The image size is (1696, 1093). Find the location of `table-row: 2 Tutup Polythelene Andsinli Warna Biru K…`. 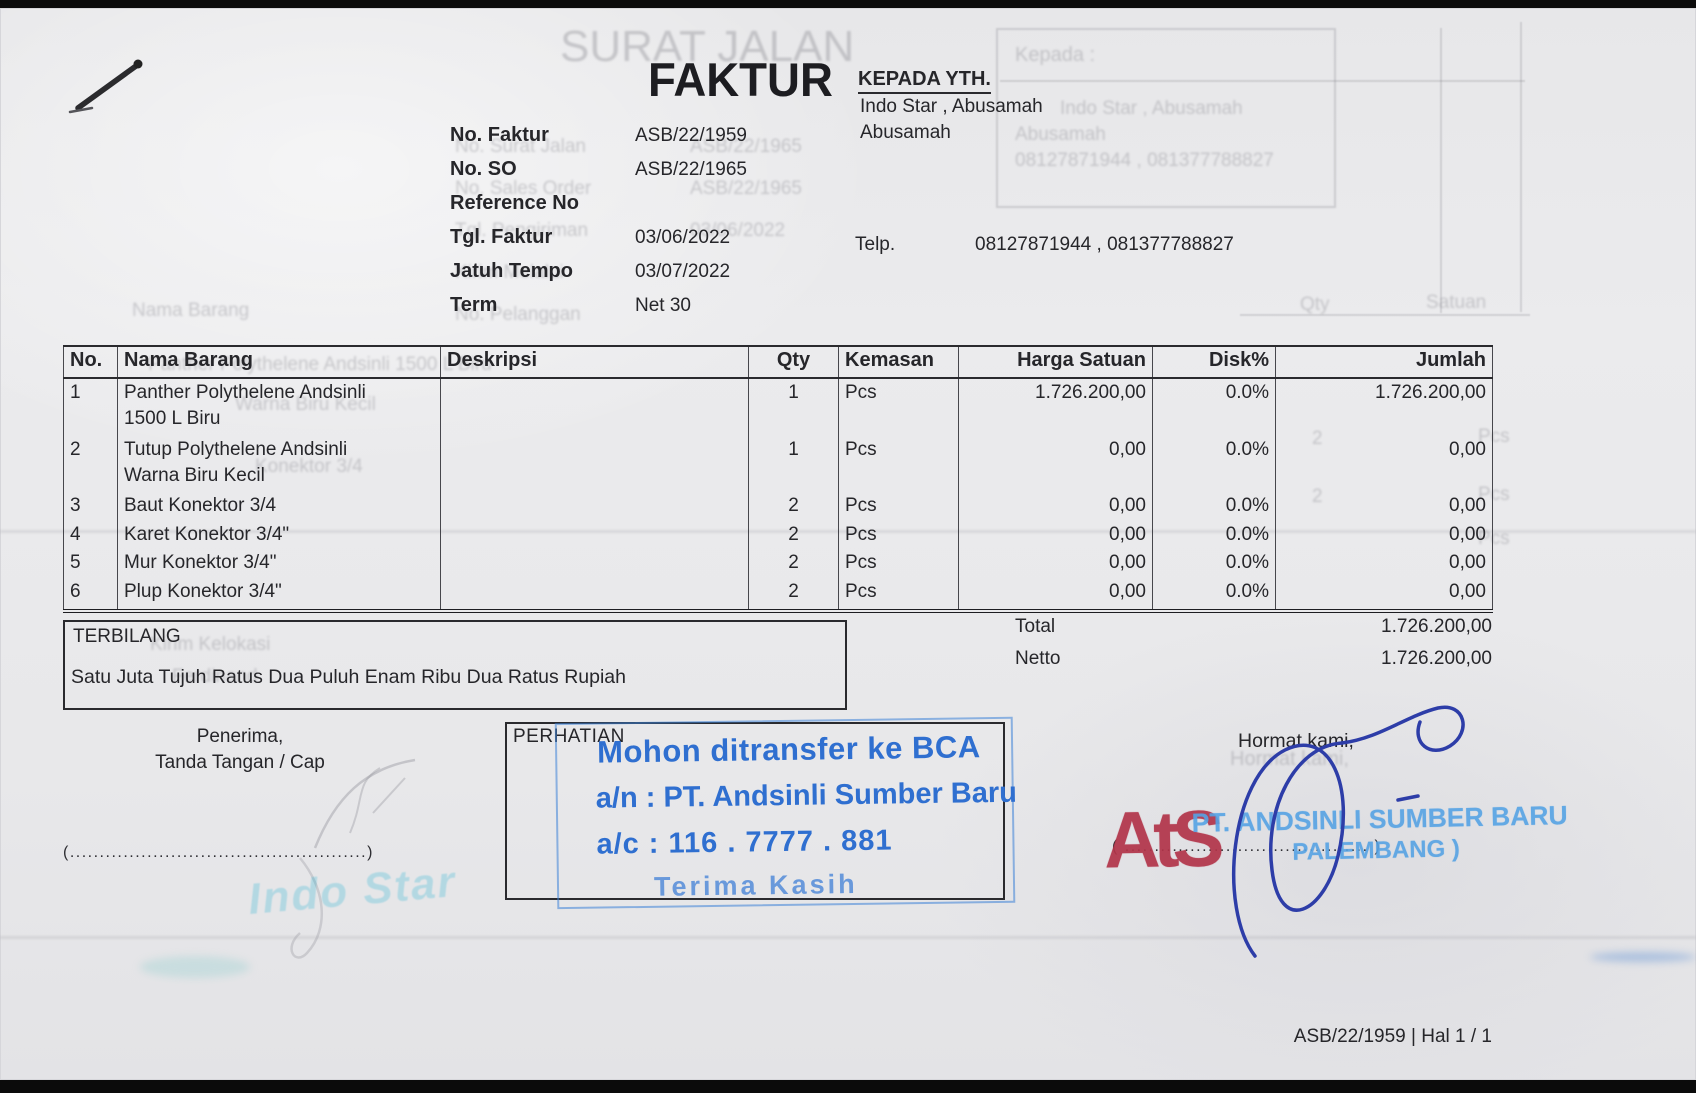

table-row: 2 Tutup Polythelene Andsinli Warna Biru K… is located at coordinates (778, 464).